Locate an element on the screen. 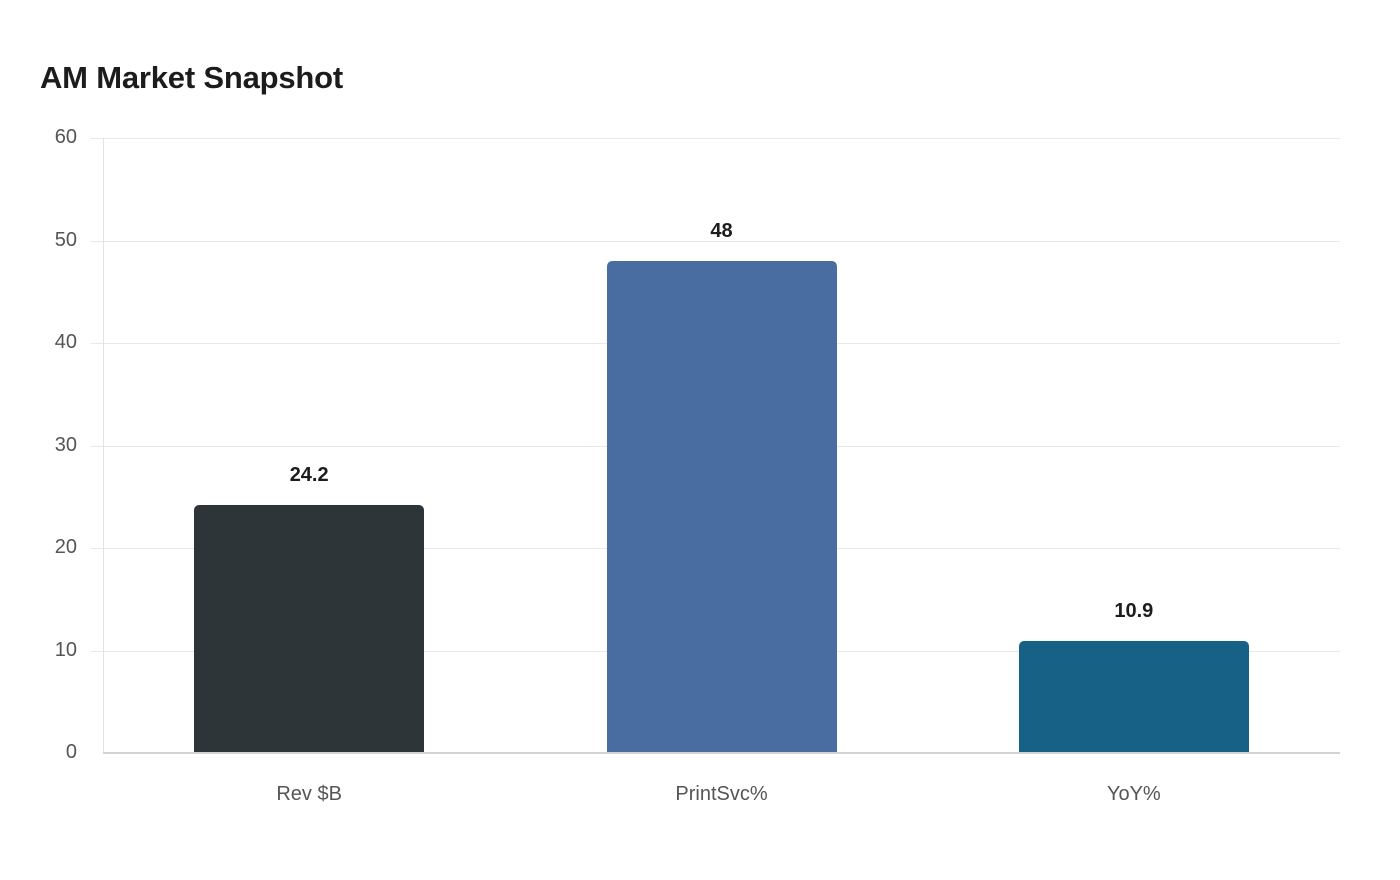 The height and width of the screenshot is (880, 1400). chart-title: AM Market Snapshot is located at coordinates (191, 77).